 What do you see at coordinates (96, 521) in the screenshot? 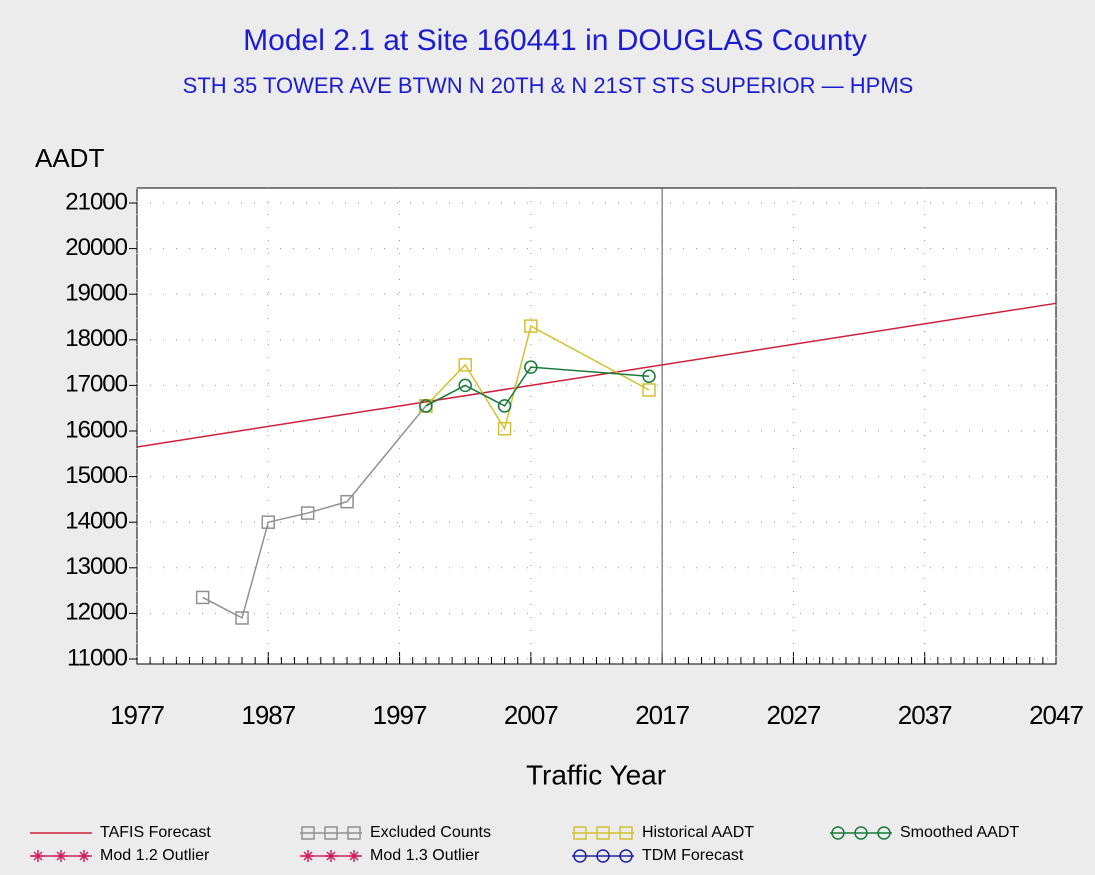
I see `y-tick-label: 14000` at bounding box center [96, 521].